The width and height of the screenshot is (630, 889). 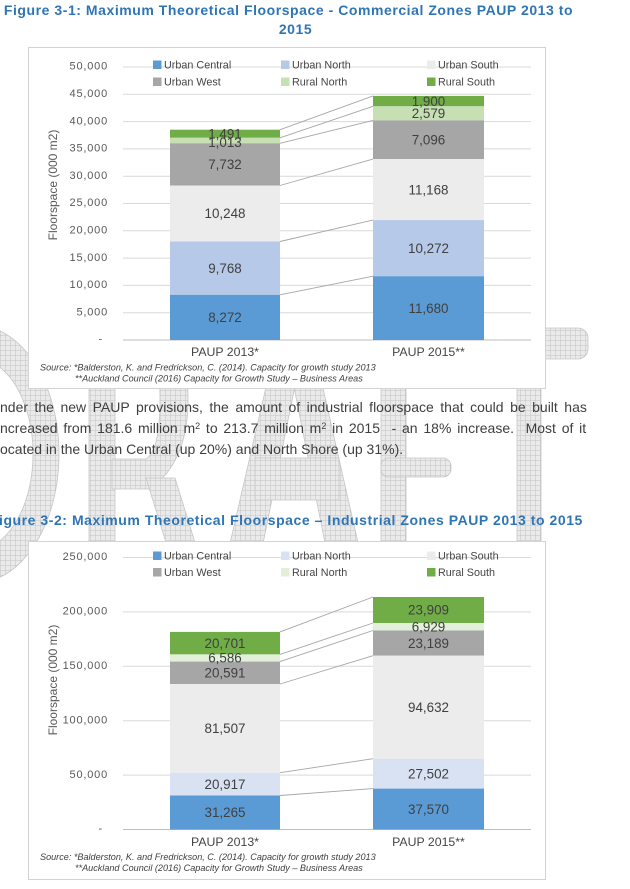 What do you see at coordinates (428, 707) in the screenshot?
I see `svg-text: 94,632` at bounding box center [428, 707].